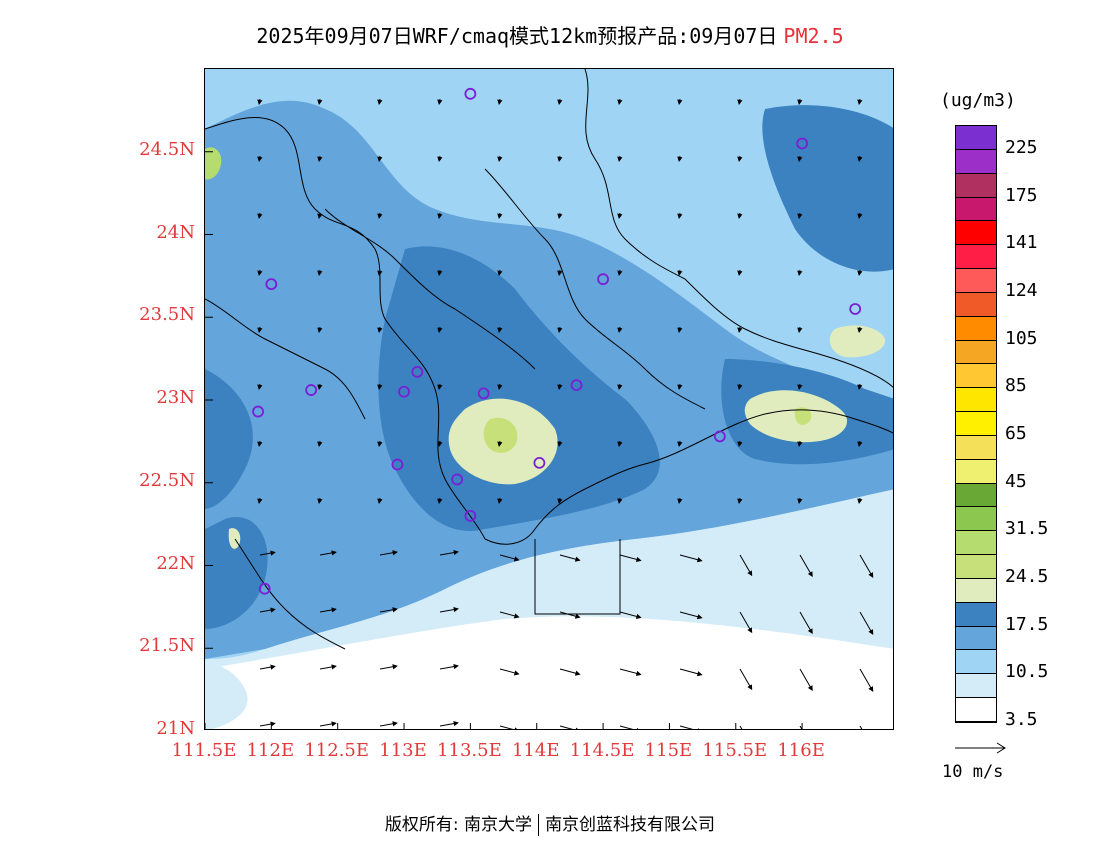 This screenshot has height=850, width=1100. What do you see at coordinates (1016, 386) in the screenshot?
I see `colorbar-tick-label: 85` at bounding box center [1016, 386].